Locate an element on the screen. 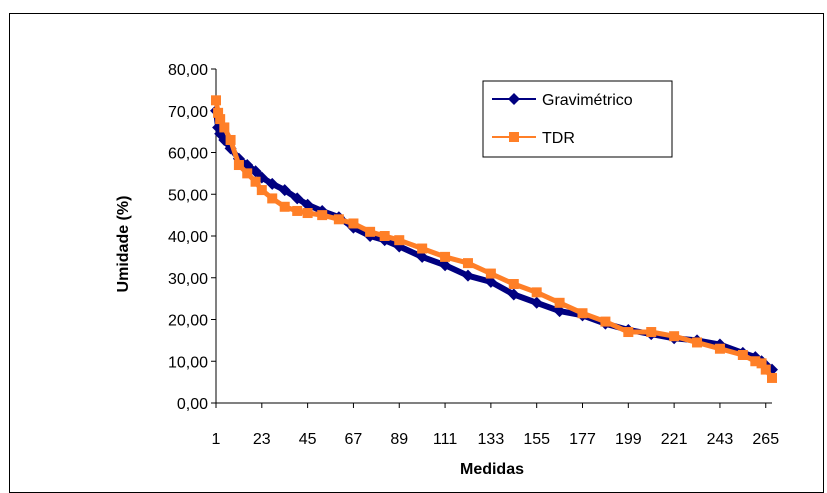 This screenshot has width=827, height=493. x-tick-label: 155 is located at coordinates (536, 439).